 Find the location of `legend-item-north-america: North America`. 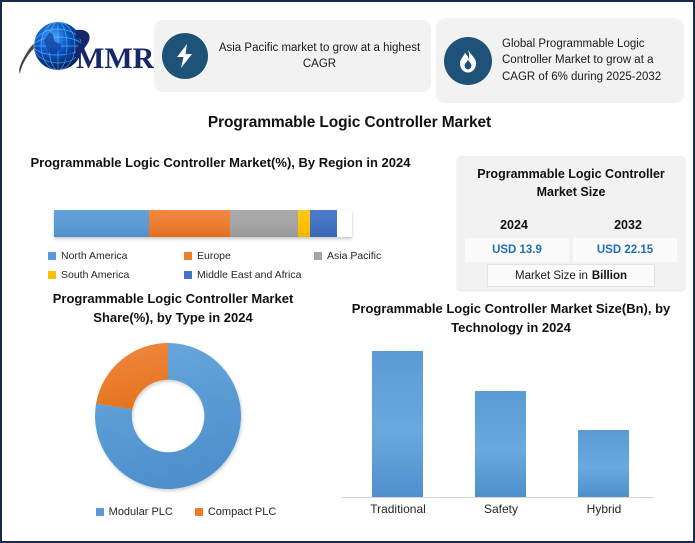

legend-item-north-america: North America is located at coordinates (116, 255).